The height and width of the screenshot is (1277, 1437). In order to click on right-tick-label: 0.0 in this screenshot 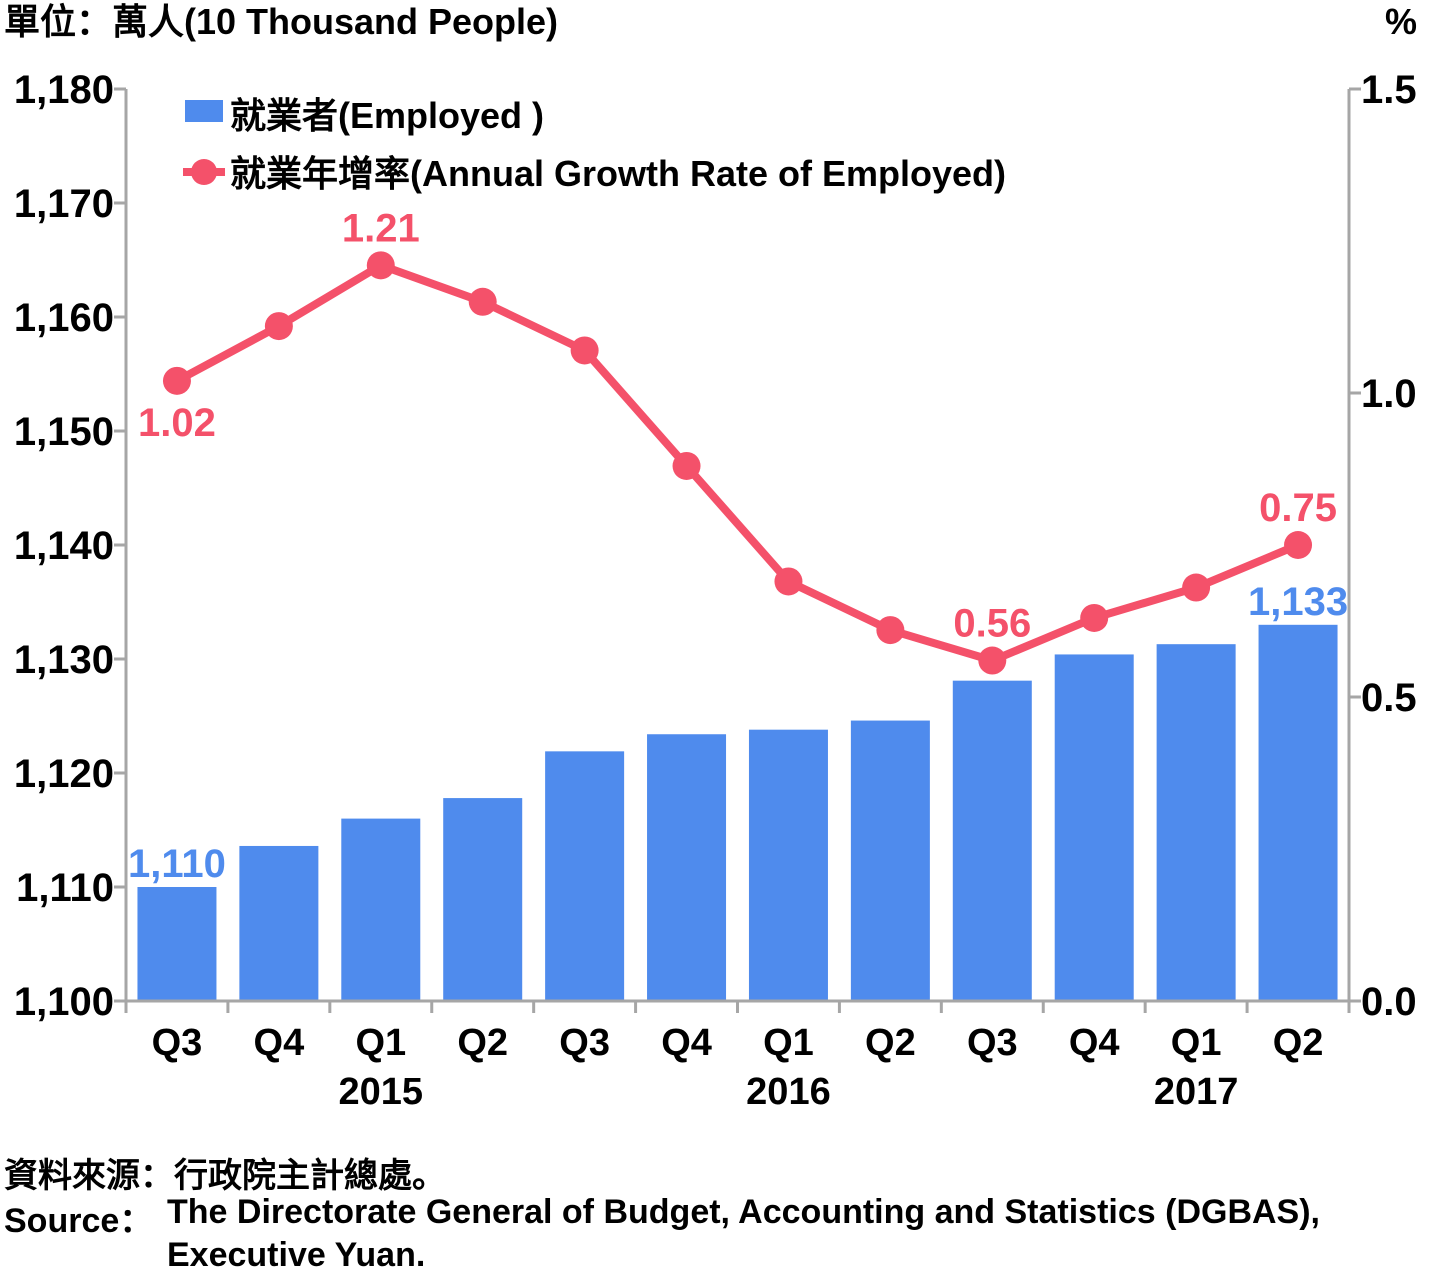, I will do `click(1389, 1002)`.